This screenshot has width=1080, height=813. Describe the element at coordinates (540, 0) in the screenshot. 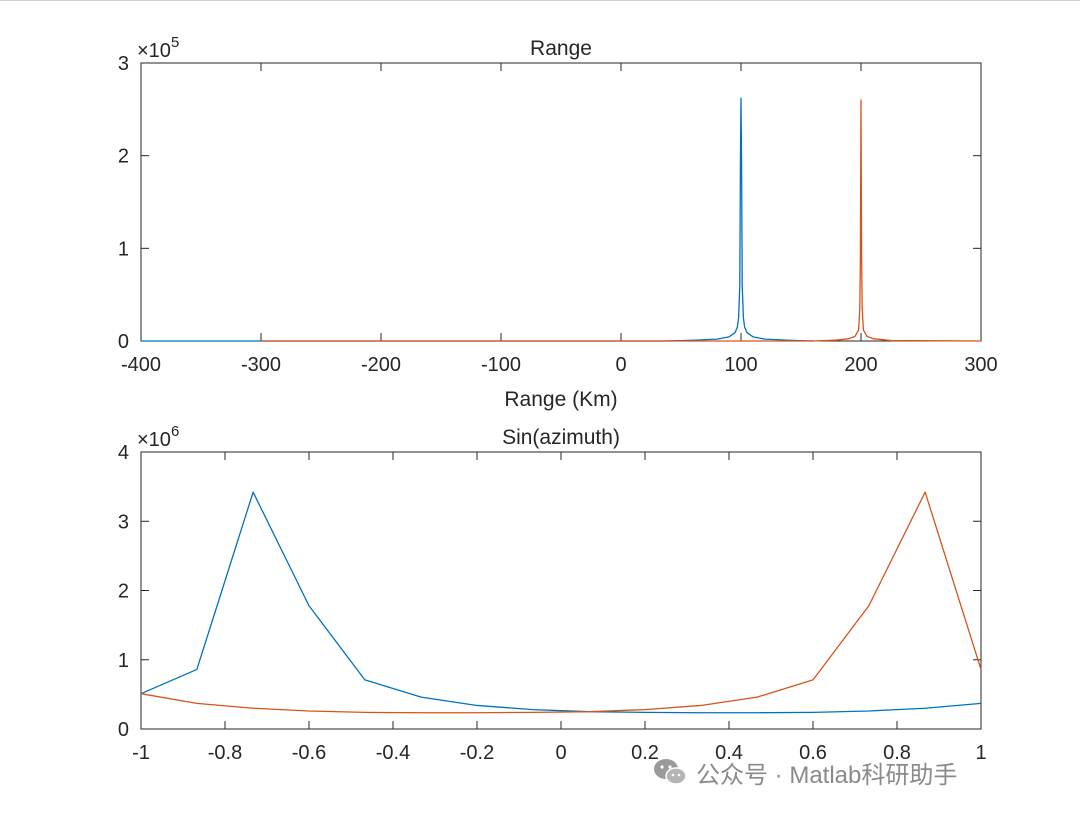

I see `top-border` at that location.